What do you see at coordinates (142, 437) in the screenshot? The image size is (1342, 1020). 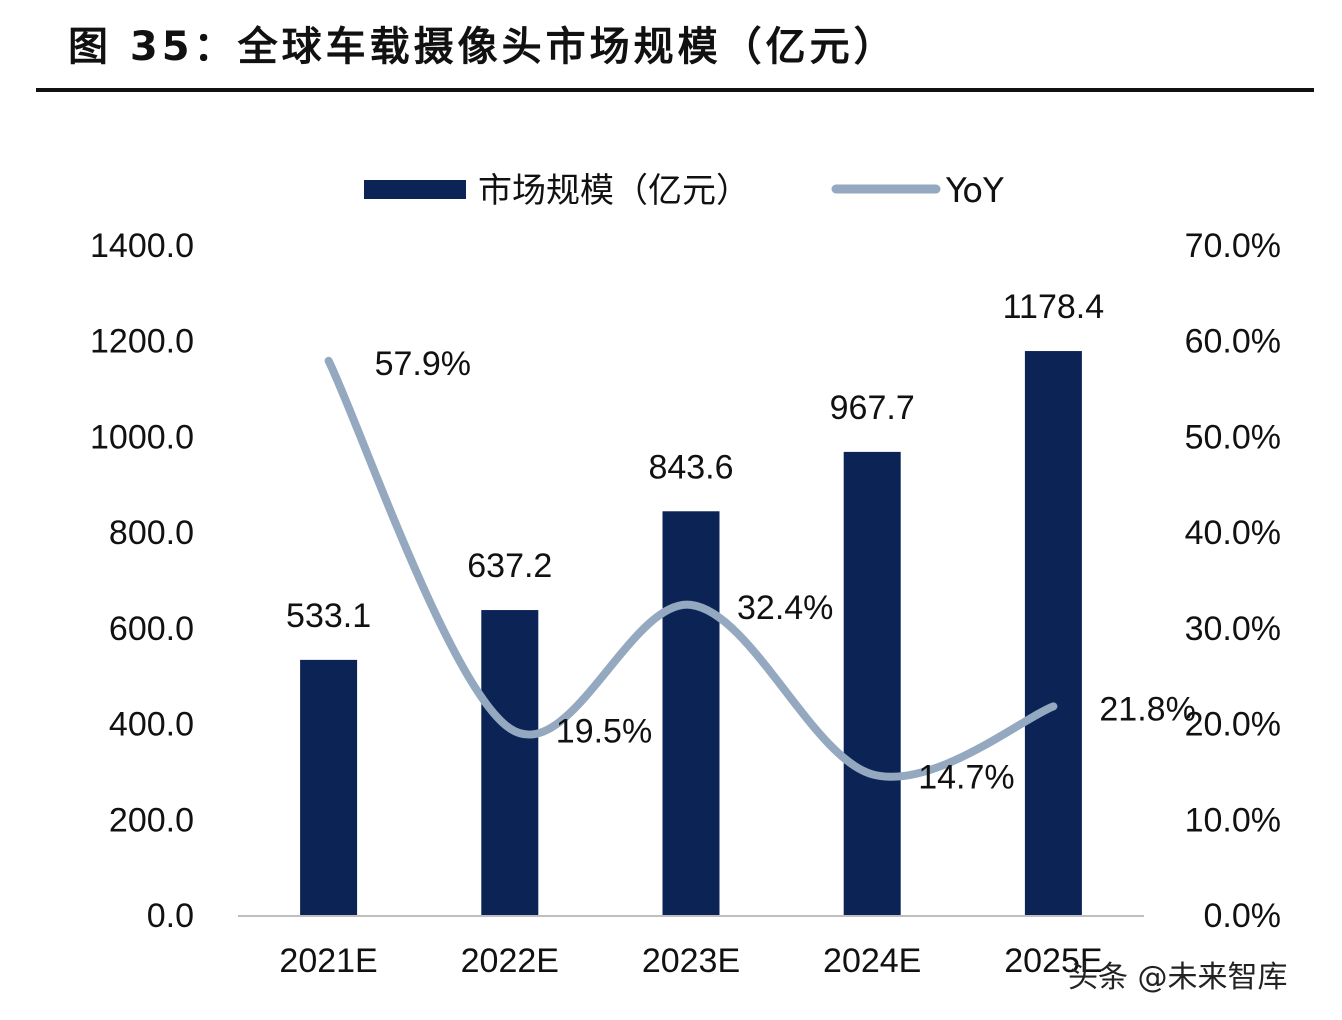 I see `left-axis-tick-label: 1000.0` at bounding box center [142, 437].